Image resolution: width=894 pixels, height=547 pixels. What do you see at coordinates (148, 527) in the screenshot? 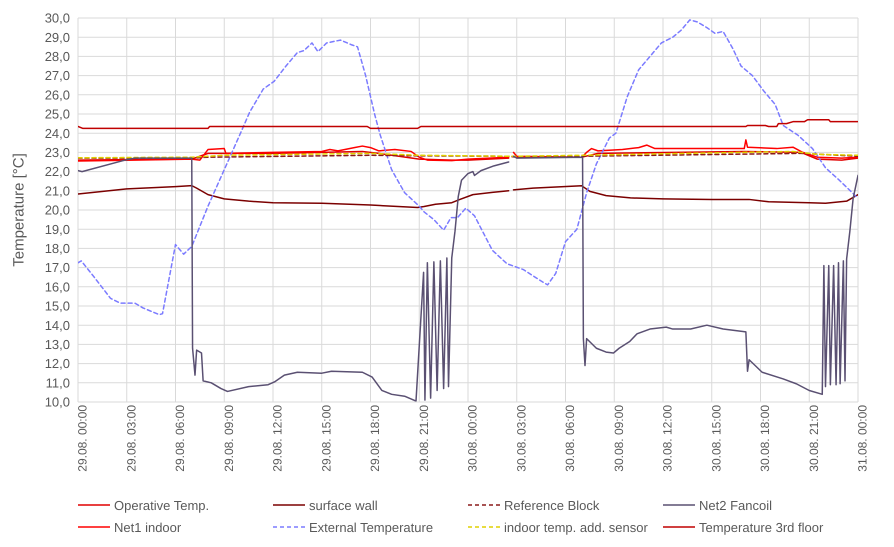
I see `legend-label: Net1 indoor` at bounding box center [148, 527].